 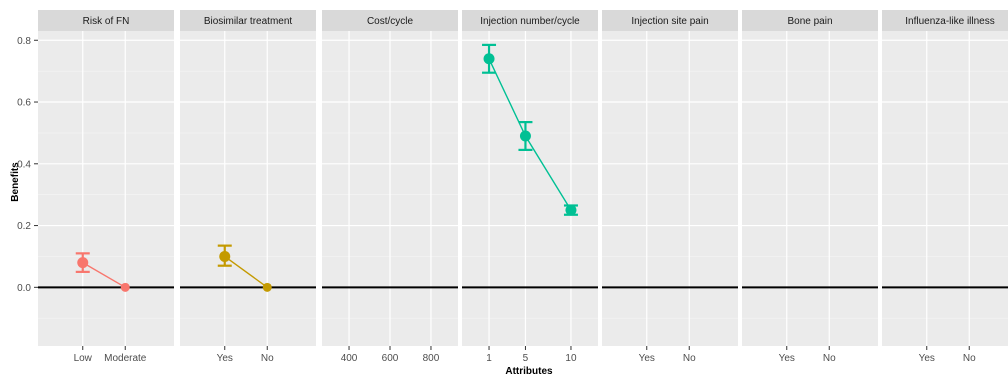 I want to click on x-tick-label: 600, so click(x=390, y=358).